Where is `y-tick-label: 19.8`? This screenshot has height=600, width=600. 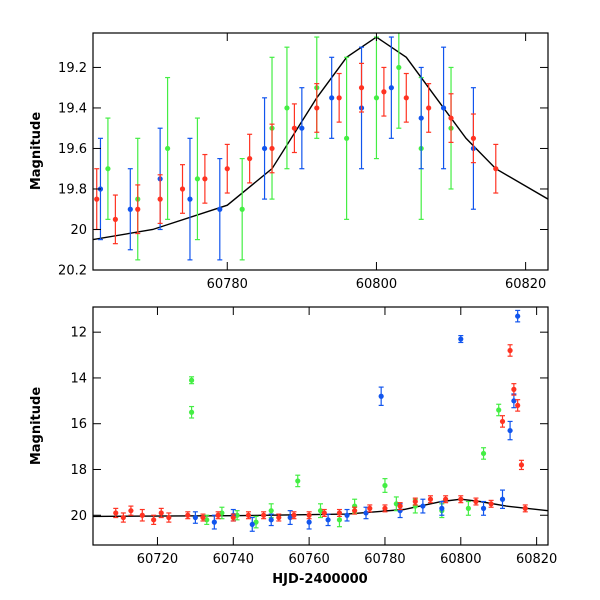
y-tick-label: 19.8 is located at coordinates (72, 189).